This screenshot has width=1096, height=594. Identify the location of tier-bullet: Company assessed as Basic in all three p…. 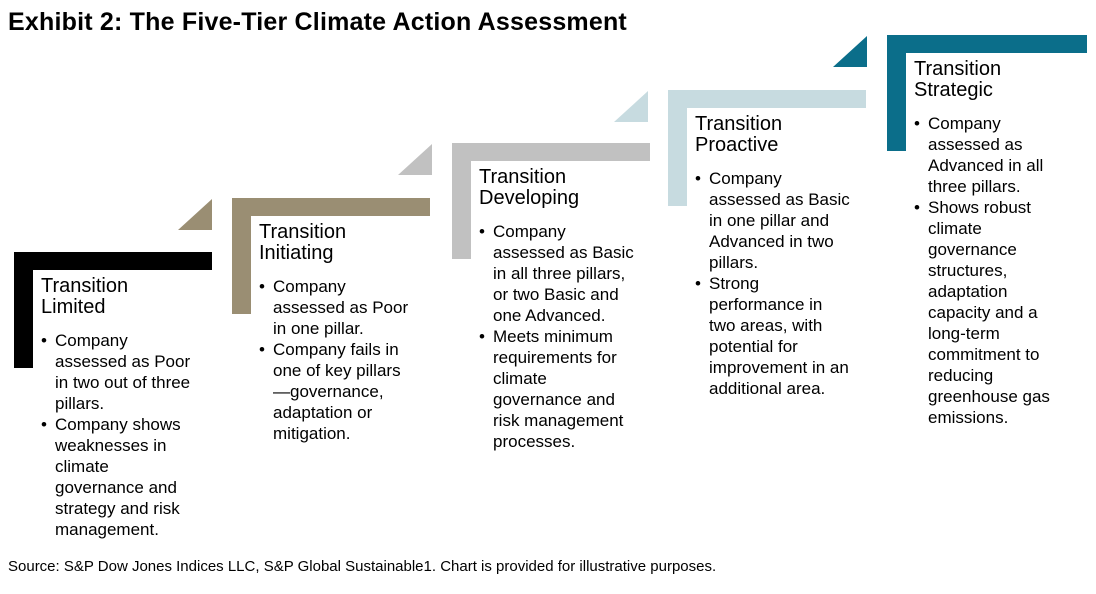
(557, 273).